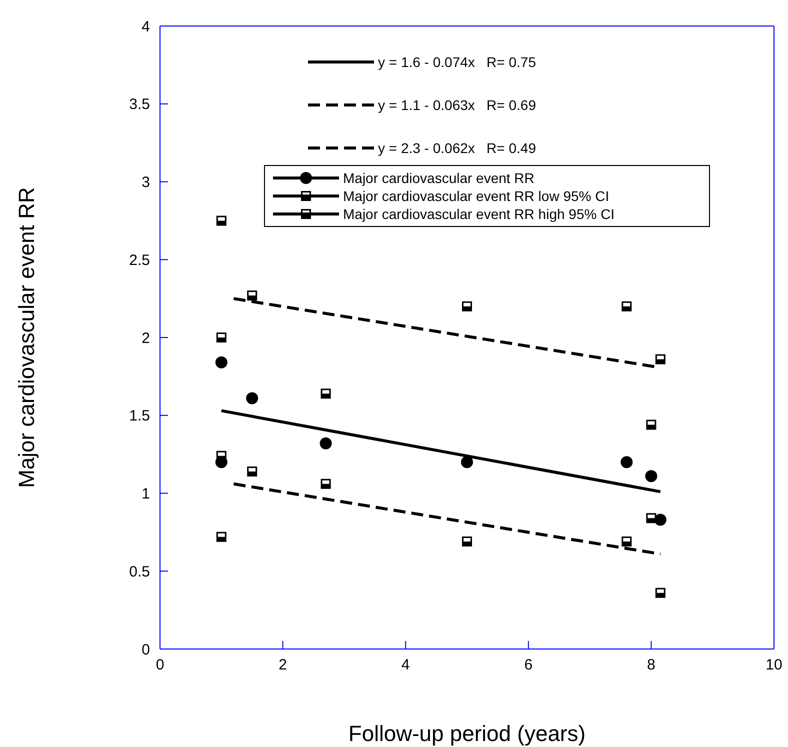 The image size is (788, 747). I want to click on legend-label: Major cardiovascular event RR low 95% CI, so click(476, 196).